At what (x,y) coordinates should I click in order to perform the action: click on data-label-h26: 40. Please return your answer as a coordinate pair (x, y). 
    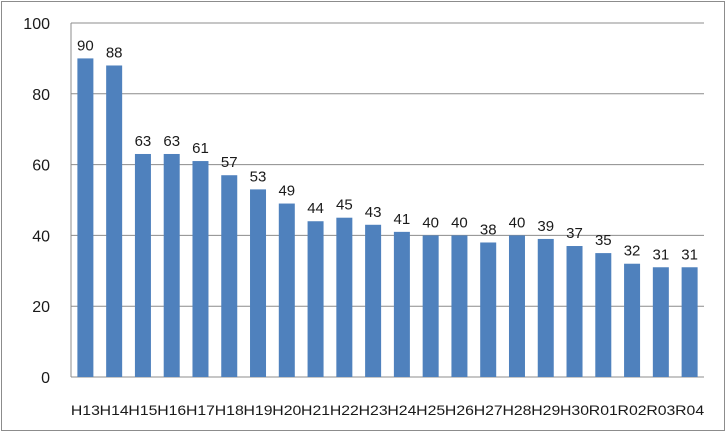
    Looking at the image, I should click on (459, 222).